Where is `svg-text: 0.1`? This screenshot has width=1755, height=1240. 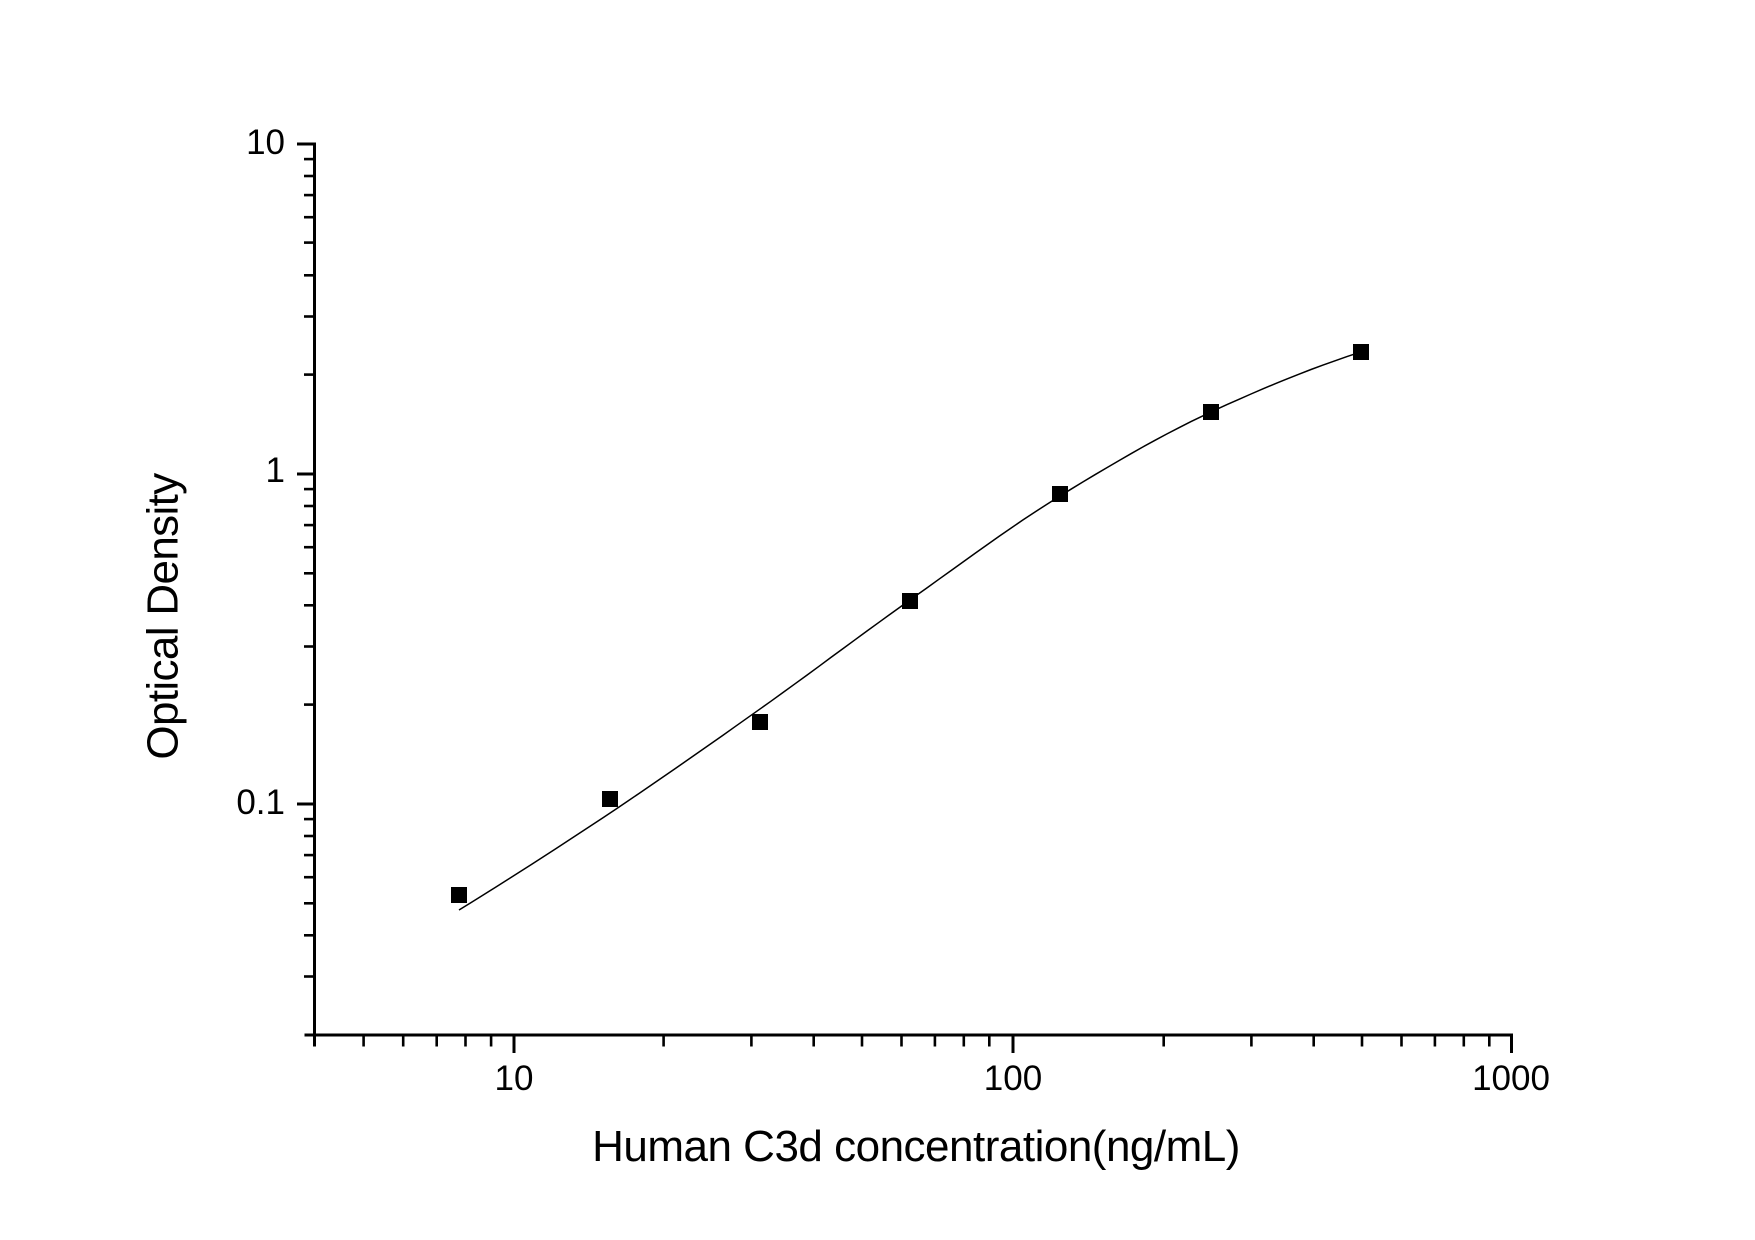
svg-text: 0.1 is located at coordinates (260, 802).